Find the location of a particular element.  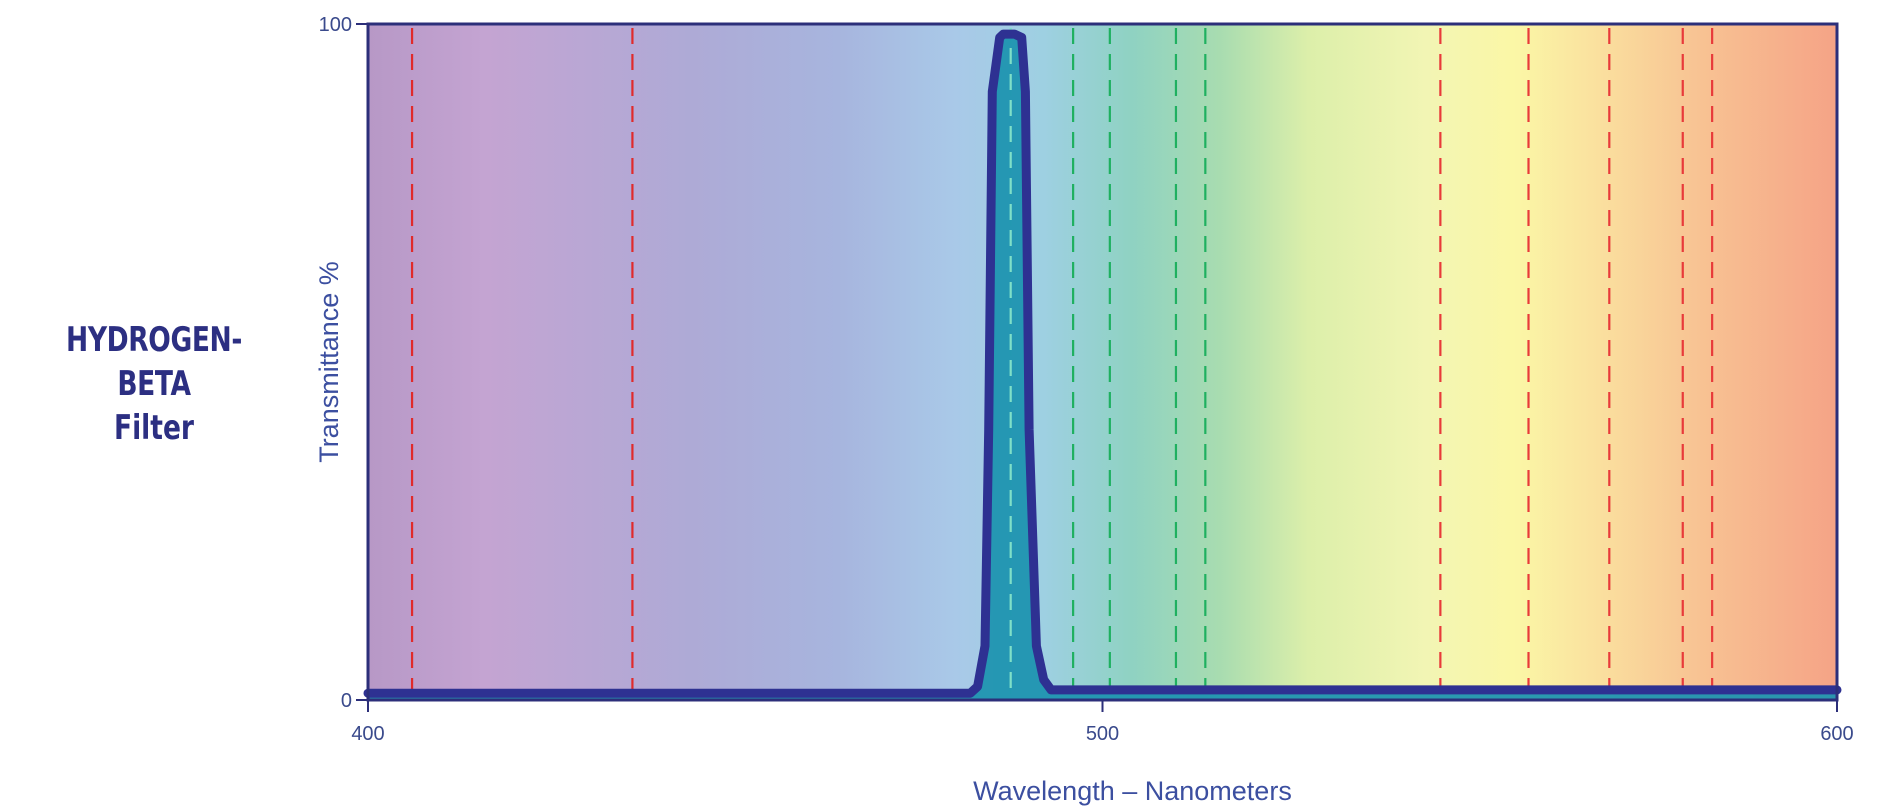

y-tick-label-1: 100 is located at coordinates (335, 25).